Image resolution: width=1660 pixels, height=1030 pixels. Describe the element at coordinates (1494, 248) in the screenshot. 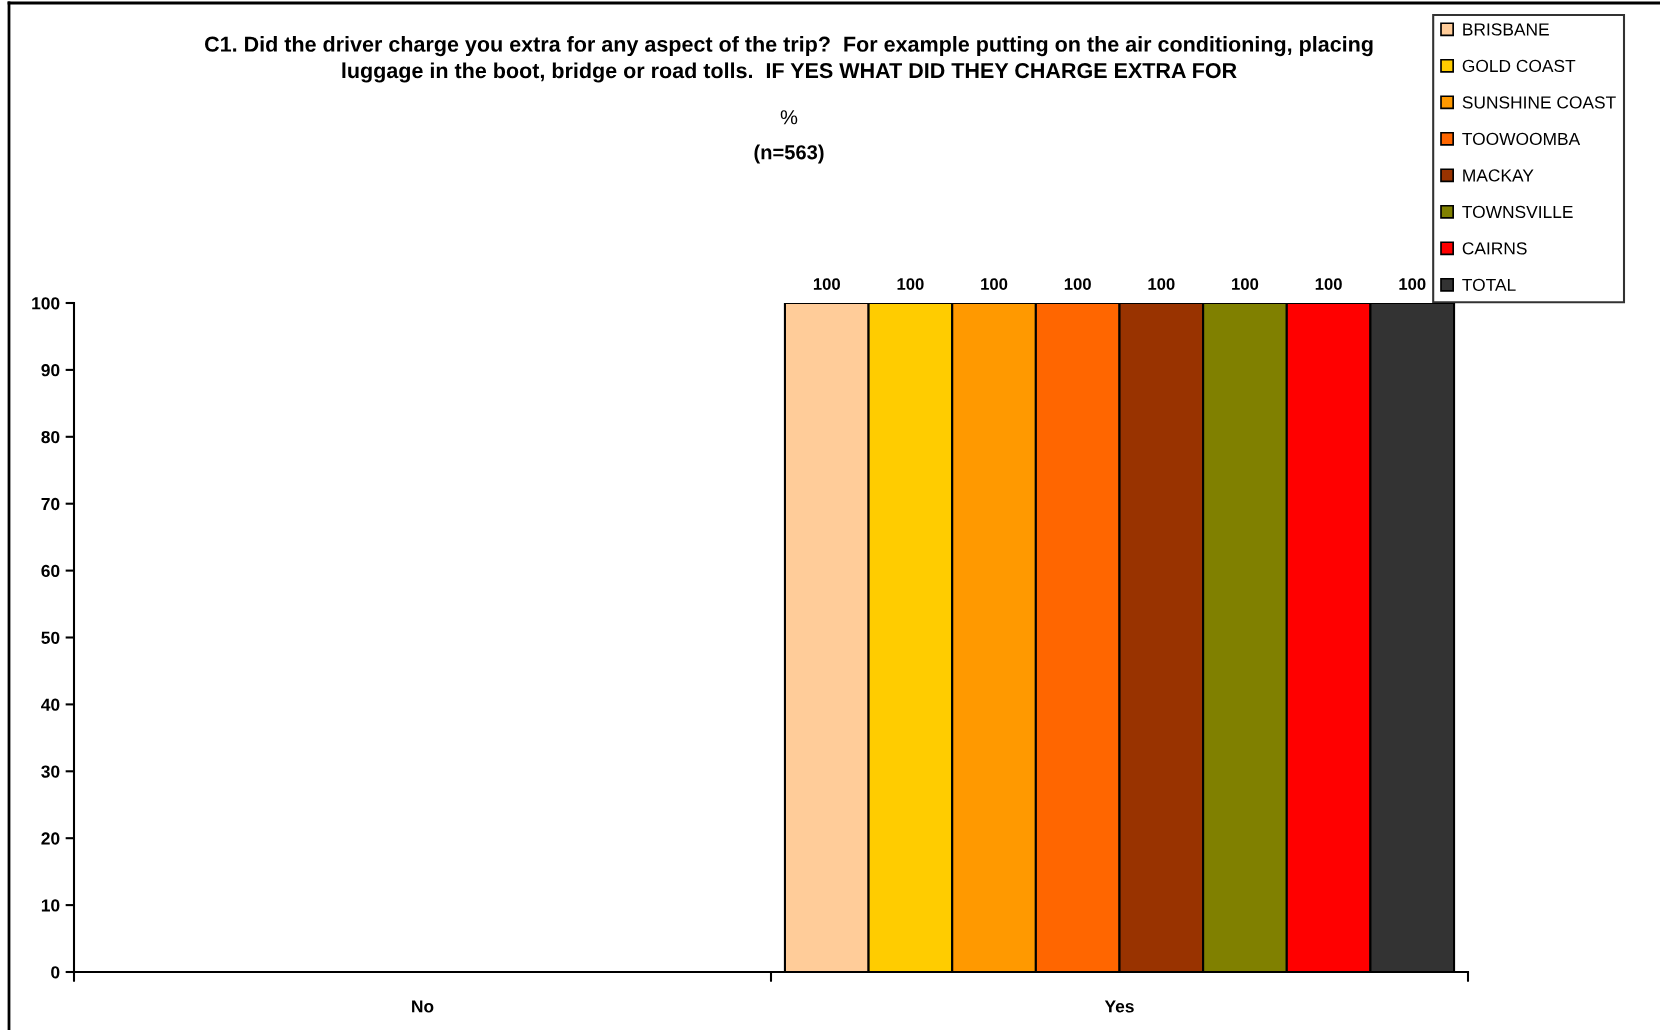

I see `legend-label: CAIRNS` at that location.